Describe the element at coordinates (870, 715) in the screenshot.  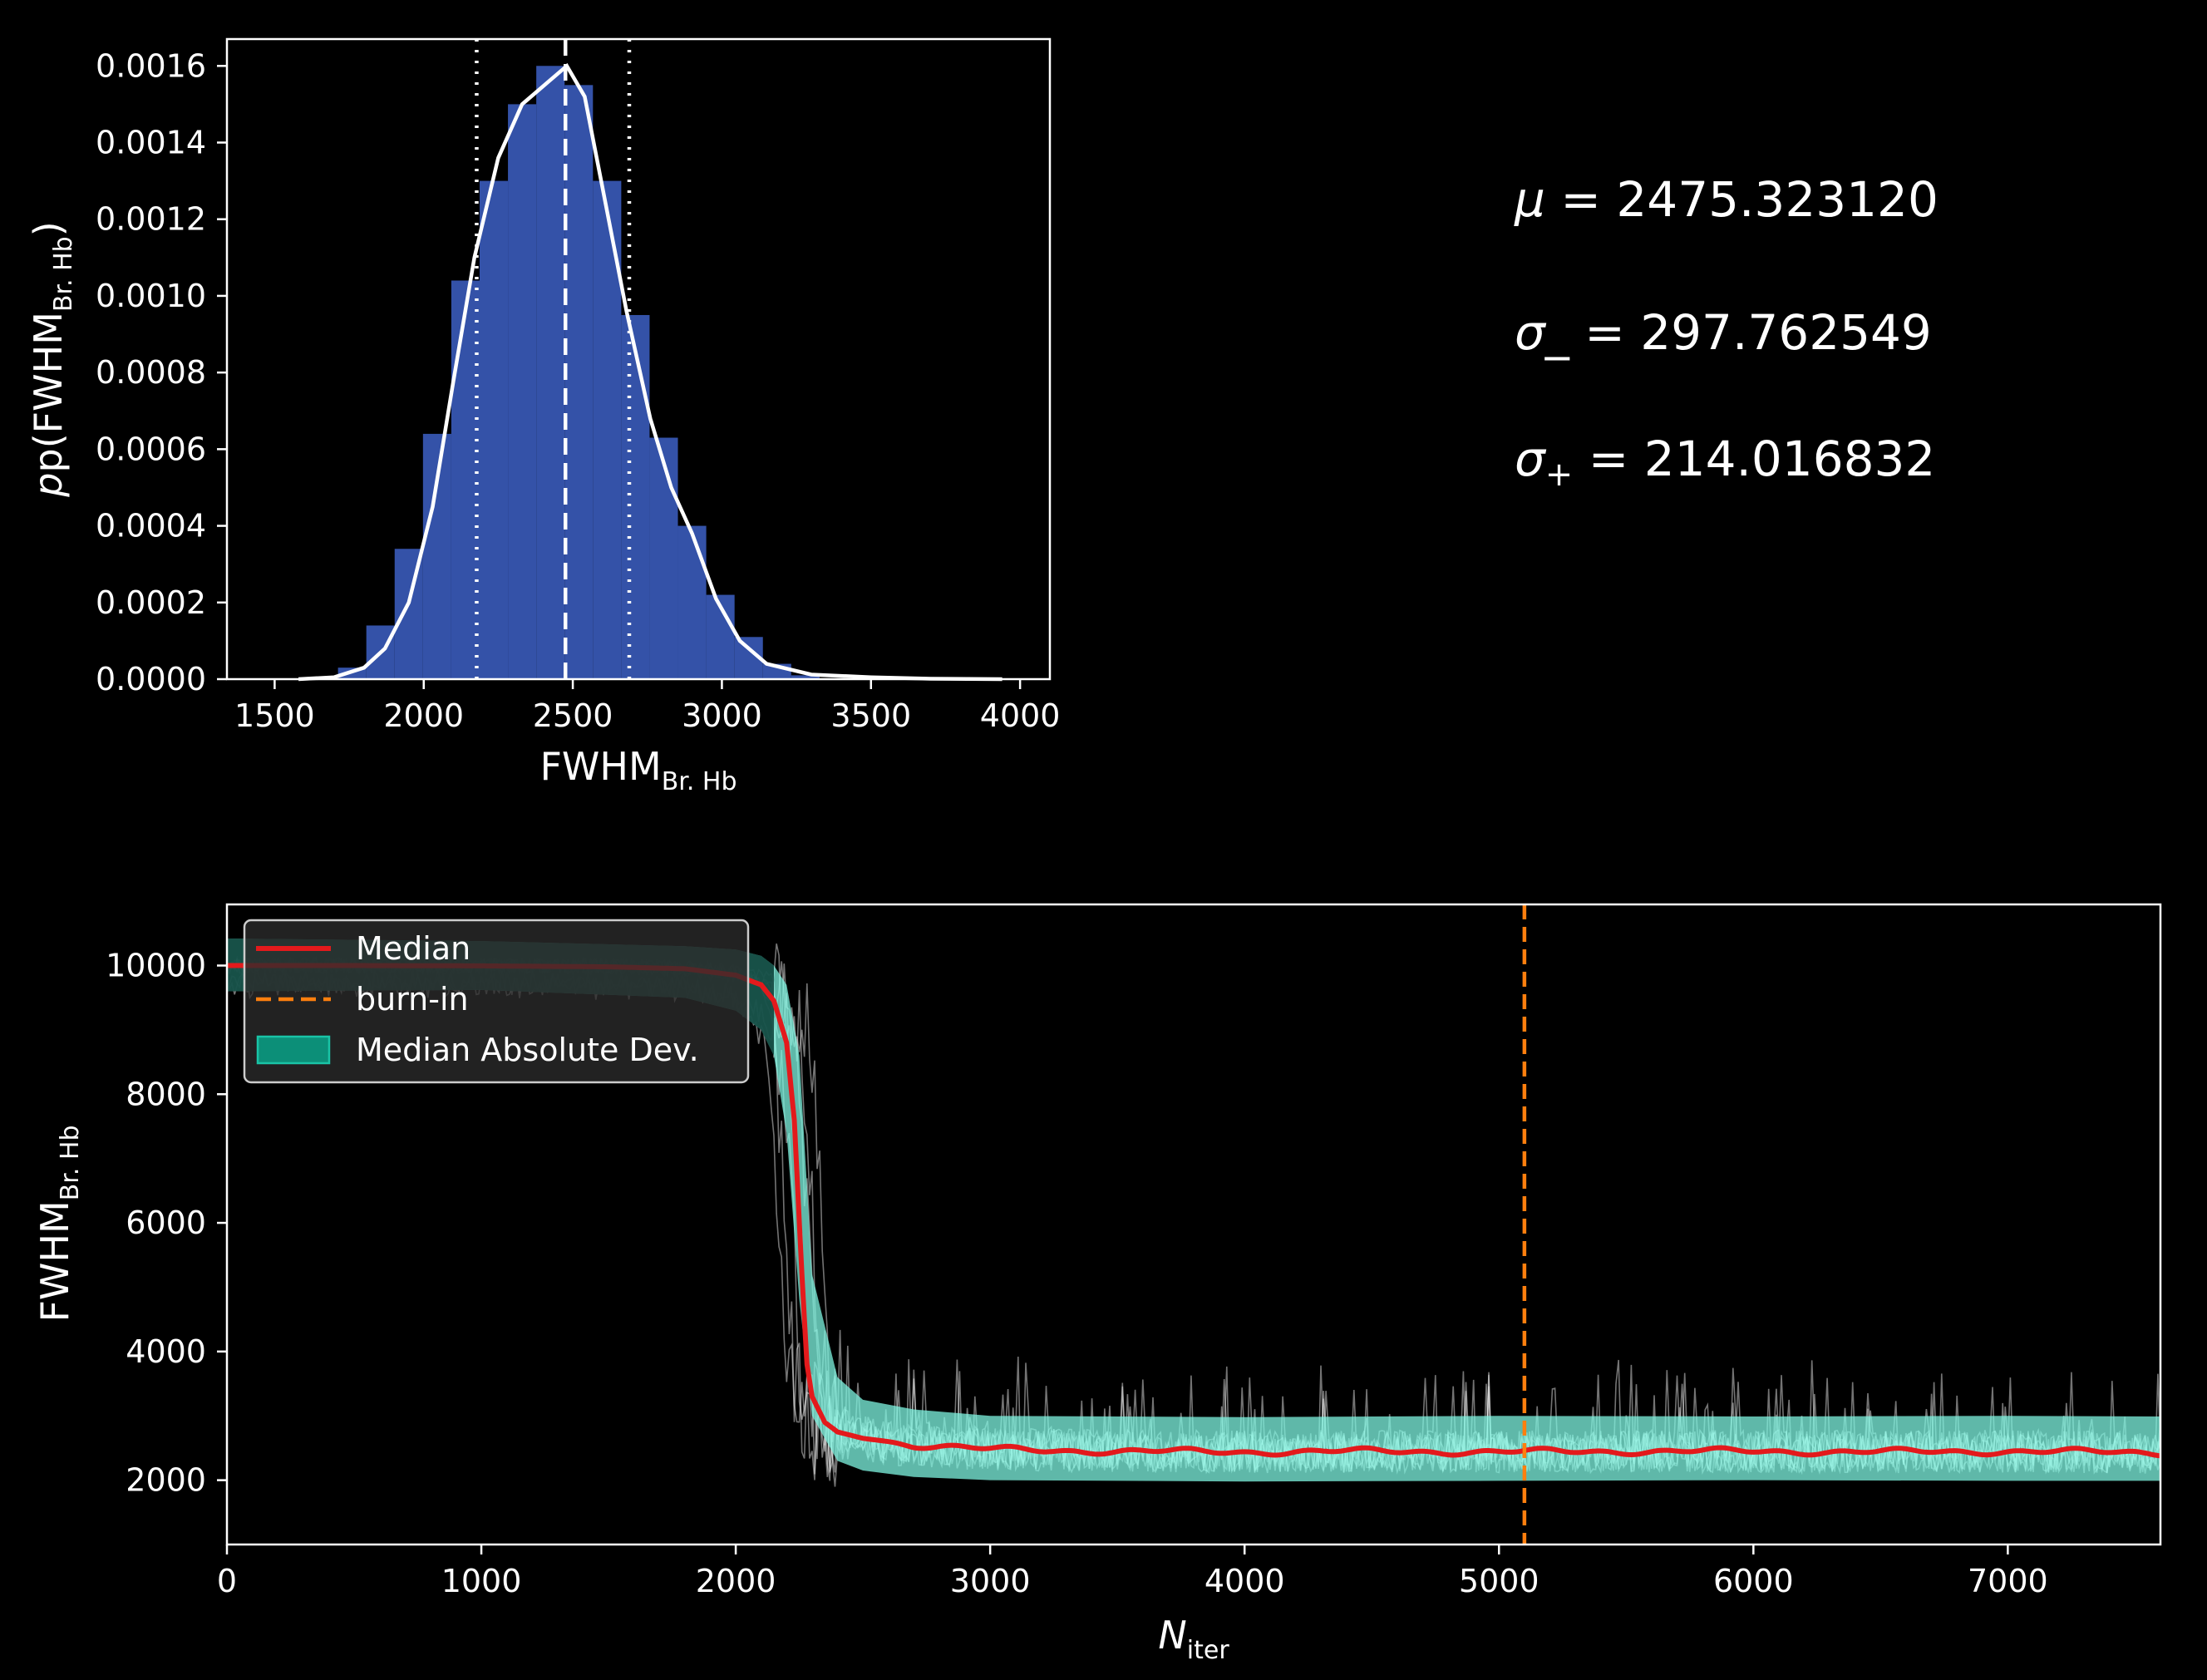
I see `histogram-x-tick-label: 3500` at that location.